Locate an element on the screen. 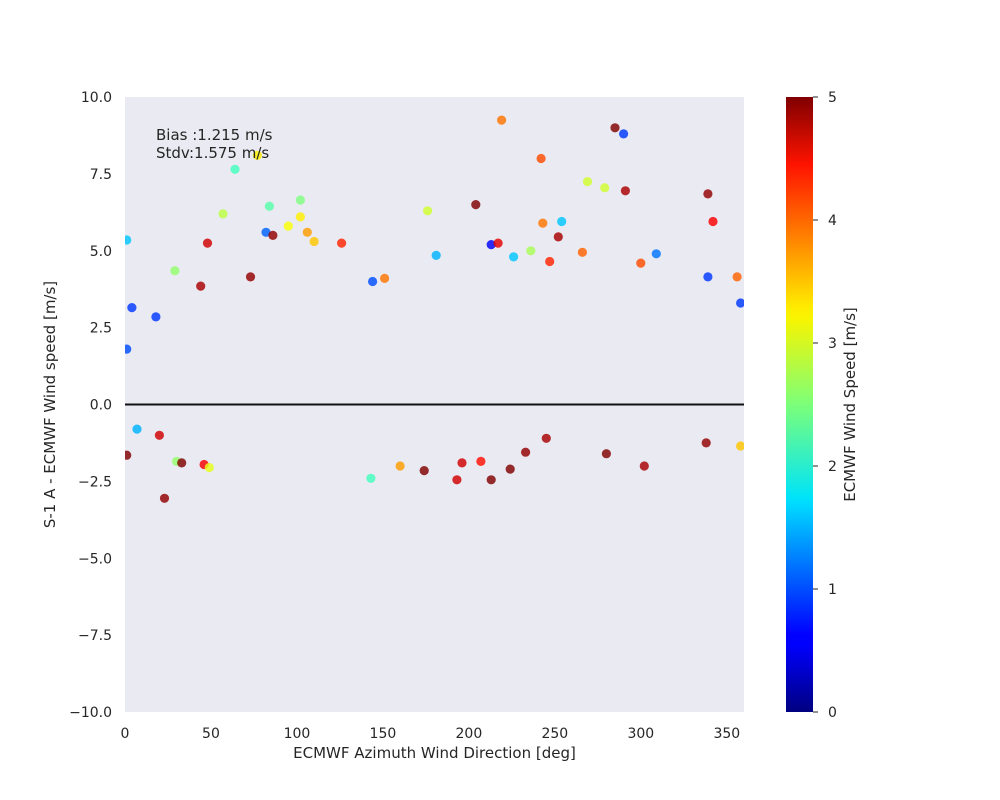 Image resolution: width=1000 pixels, height=800 pixels. y-tick-label: −10.0 is located at coordinates (90, 713).